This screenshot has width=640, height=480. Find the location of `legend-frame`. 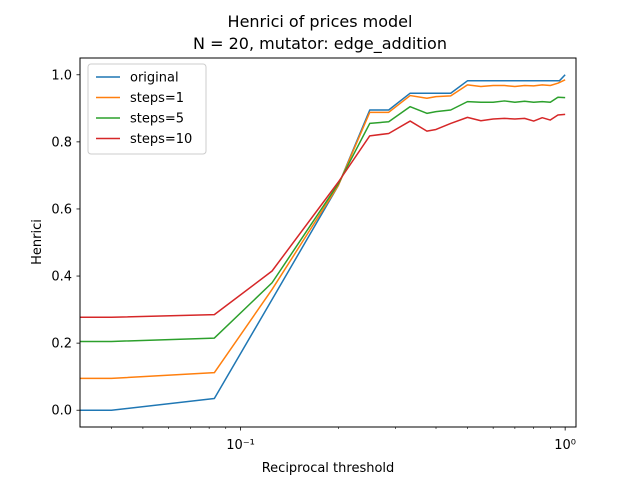

legend-frame is located at coordinates (147, 109).